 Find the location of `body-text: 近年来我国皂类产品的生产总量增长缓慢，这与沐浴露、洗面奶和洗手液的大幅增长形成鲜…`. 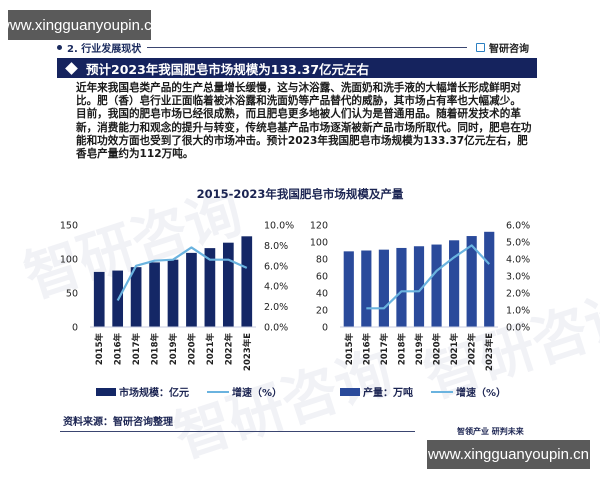

body-text: 近年来我国皂类产品的生产总量增长缓慢，这与沐浴露、洗面奶和洗手液的大幅增长形成鲜… is located at coordinates (306, 121).